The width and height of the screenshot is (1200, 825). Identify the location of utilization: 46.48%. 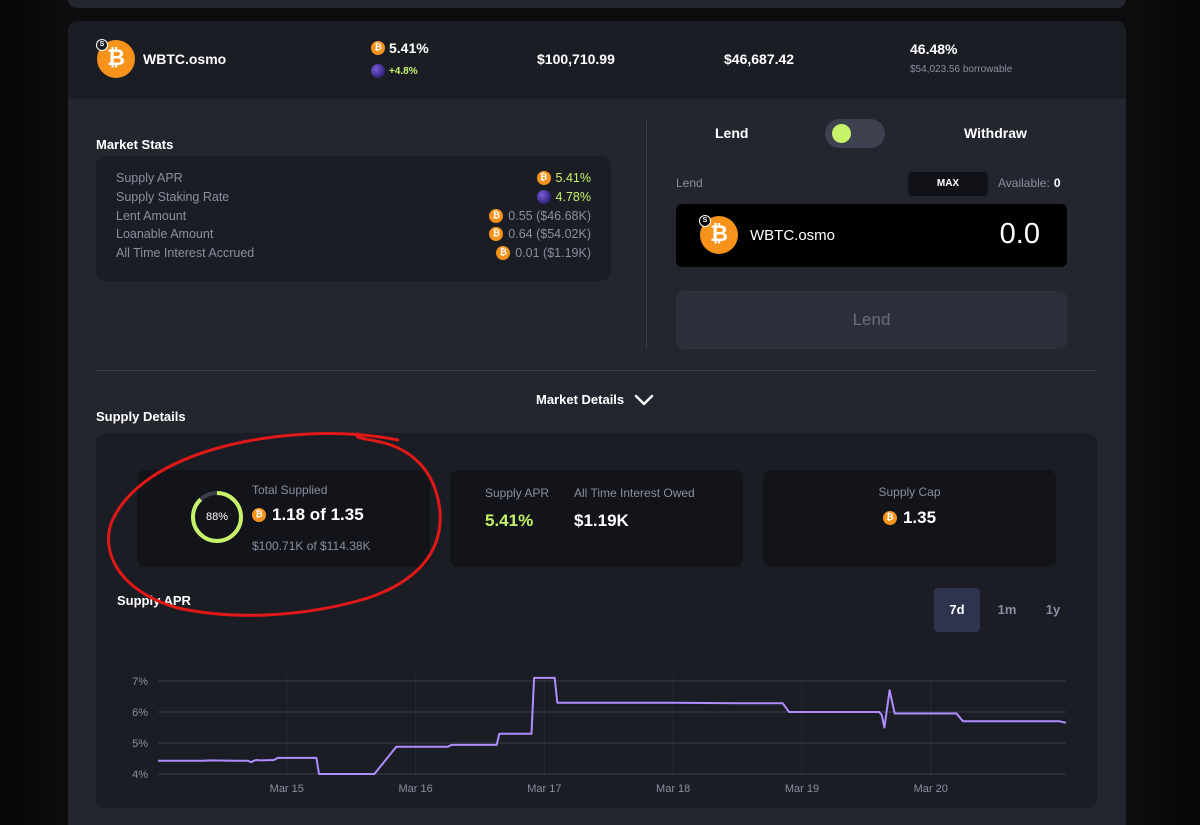
(934, 49).